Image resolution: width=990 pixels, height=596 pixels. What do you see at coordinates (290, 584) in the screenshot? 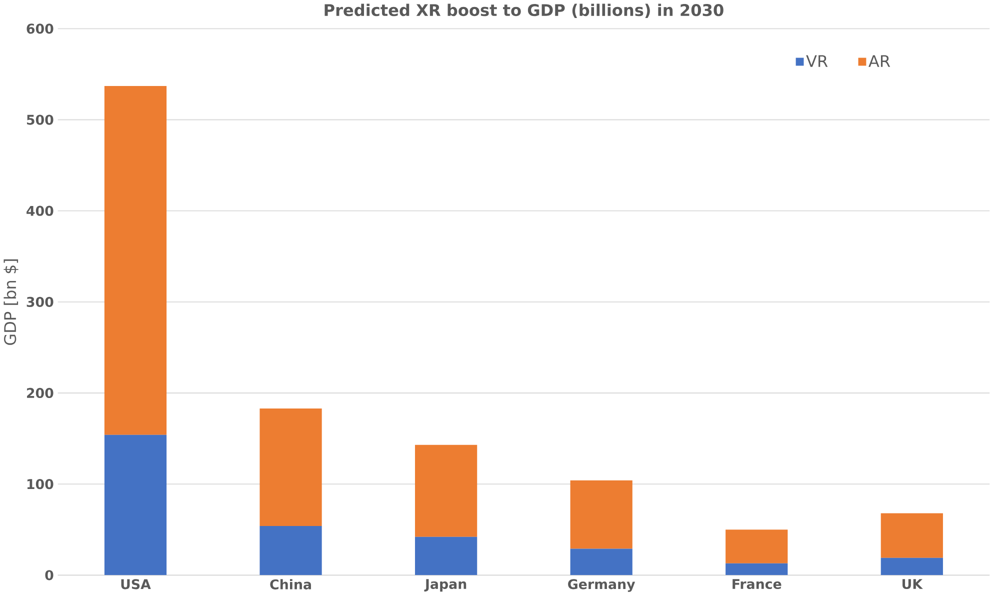
I see `x-tick-label: China` at bounding box center [290, 584].